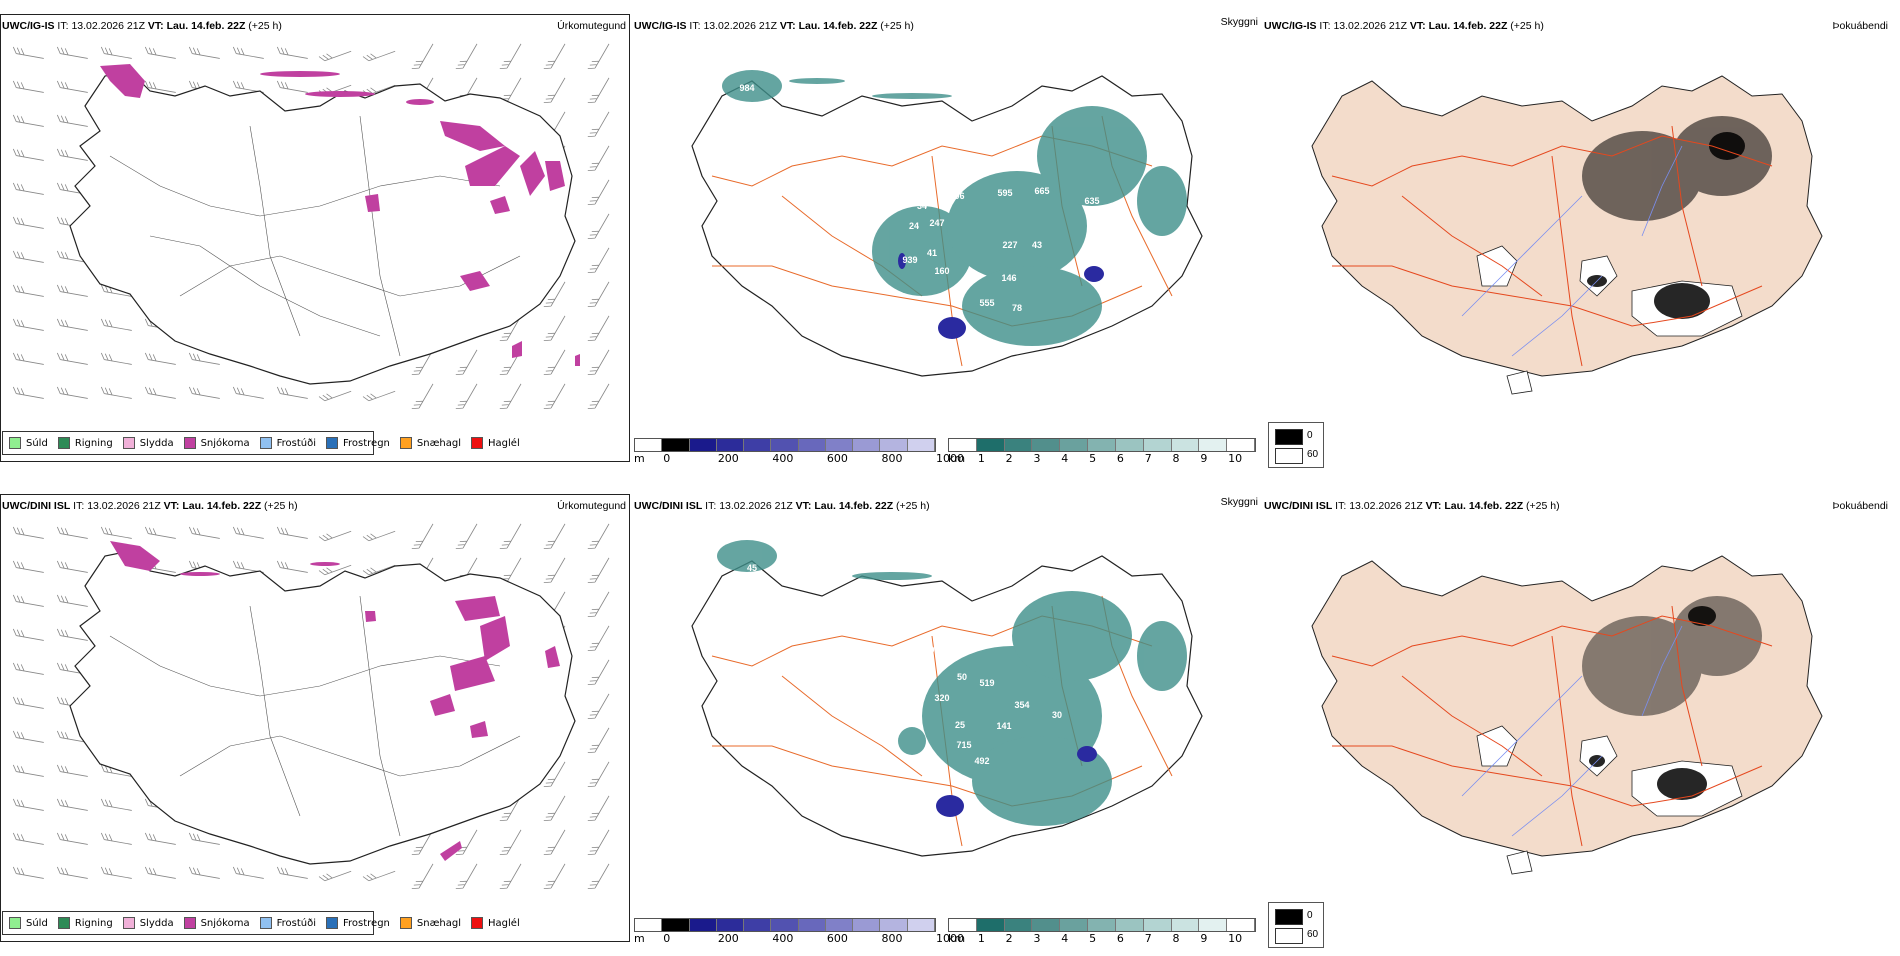 The height and width of the screenshot is (956, 1900). Describe the element at coordinates (1860, 506) in the screenshot. I see `panel-title: Þokuábendi` at that location.